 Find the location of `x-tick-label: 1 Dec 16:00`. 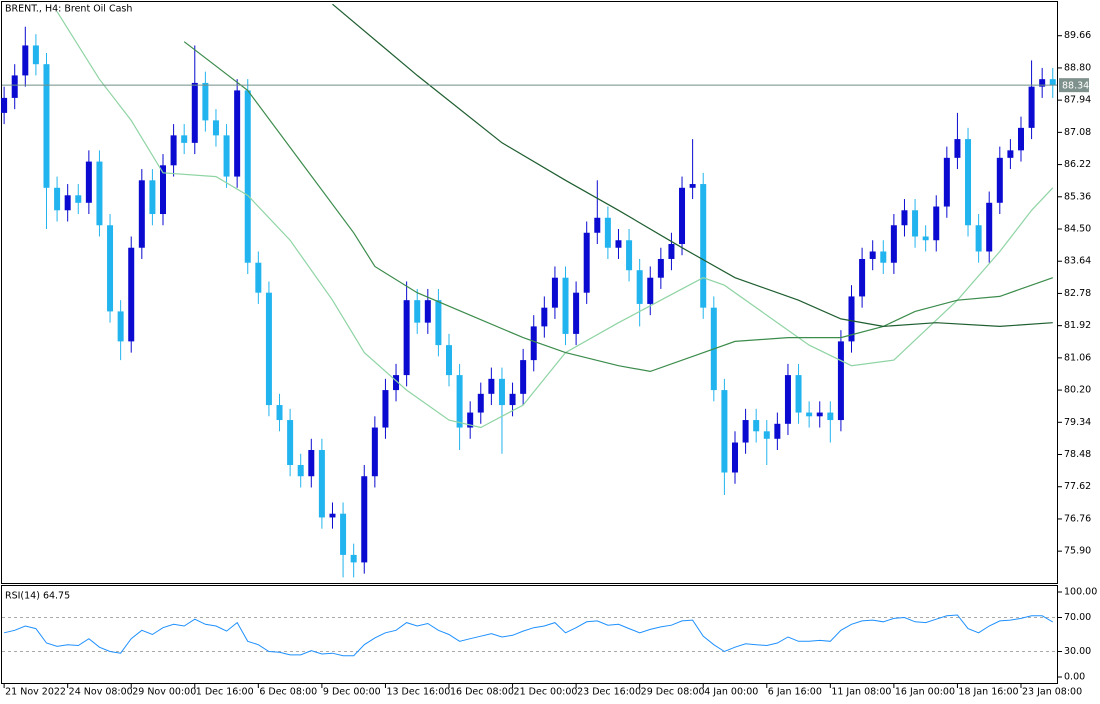

x-tick-label: 1 Dec 16:00 is located at coordinates (225, 692).